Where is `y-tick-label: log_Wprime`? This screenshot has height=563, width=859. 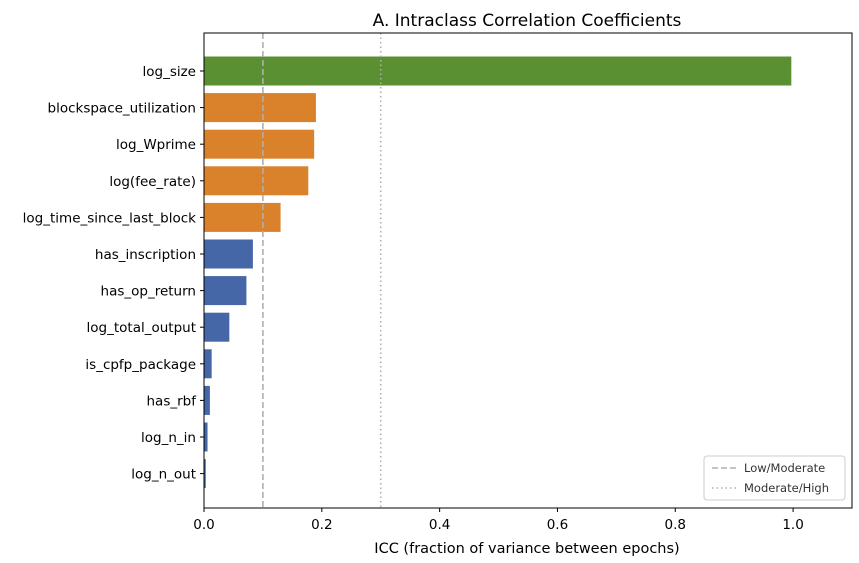 y-tick-label: log_Wprime is located at coordinates (156, 145).